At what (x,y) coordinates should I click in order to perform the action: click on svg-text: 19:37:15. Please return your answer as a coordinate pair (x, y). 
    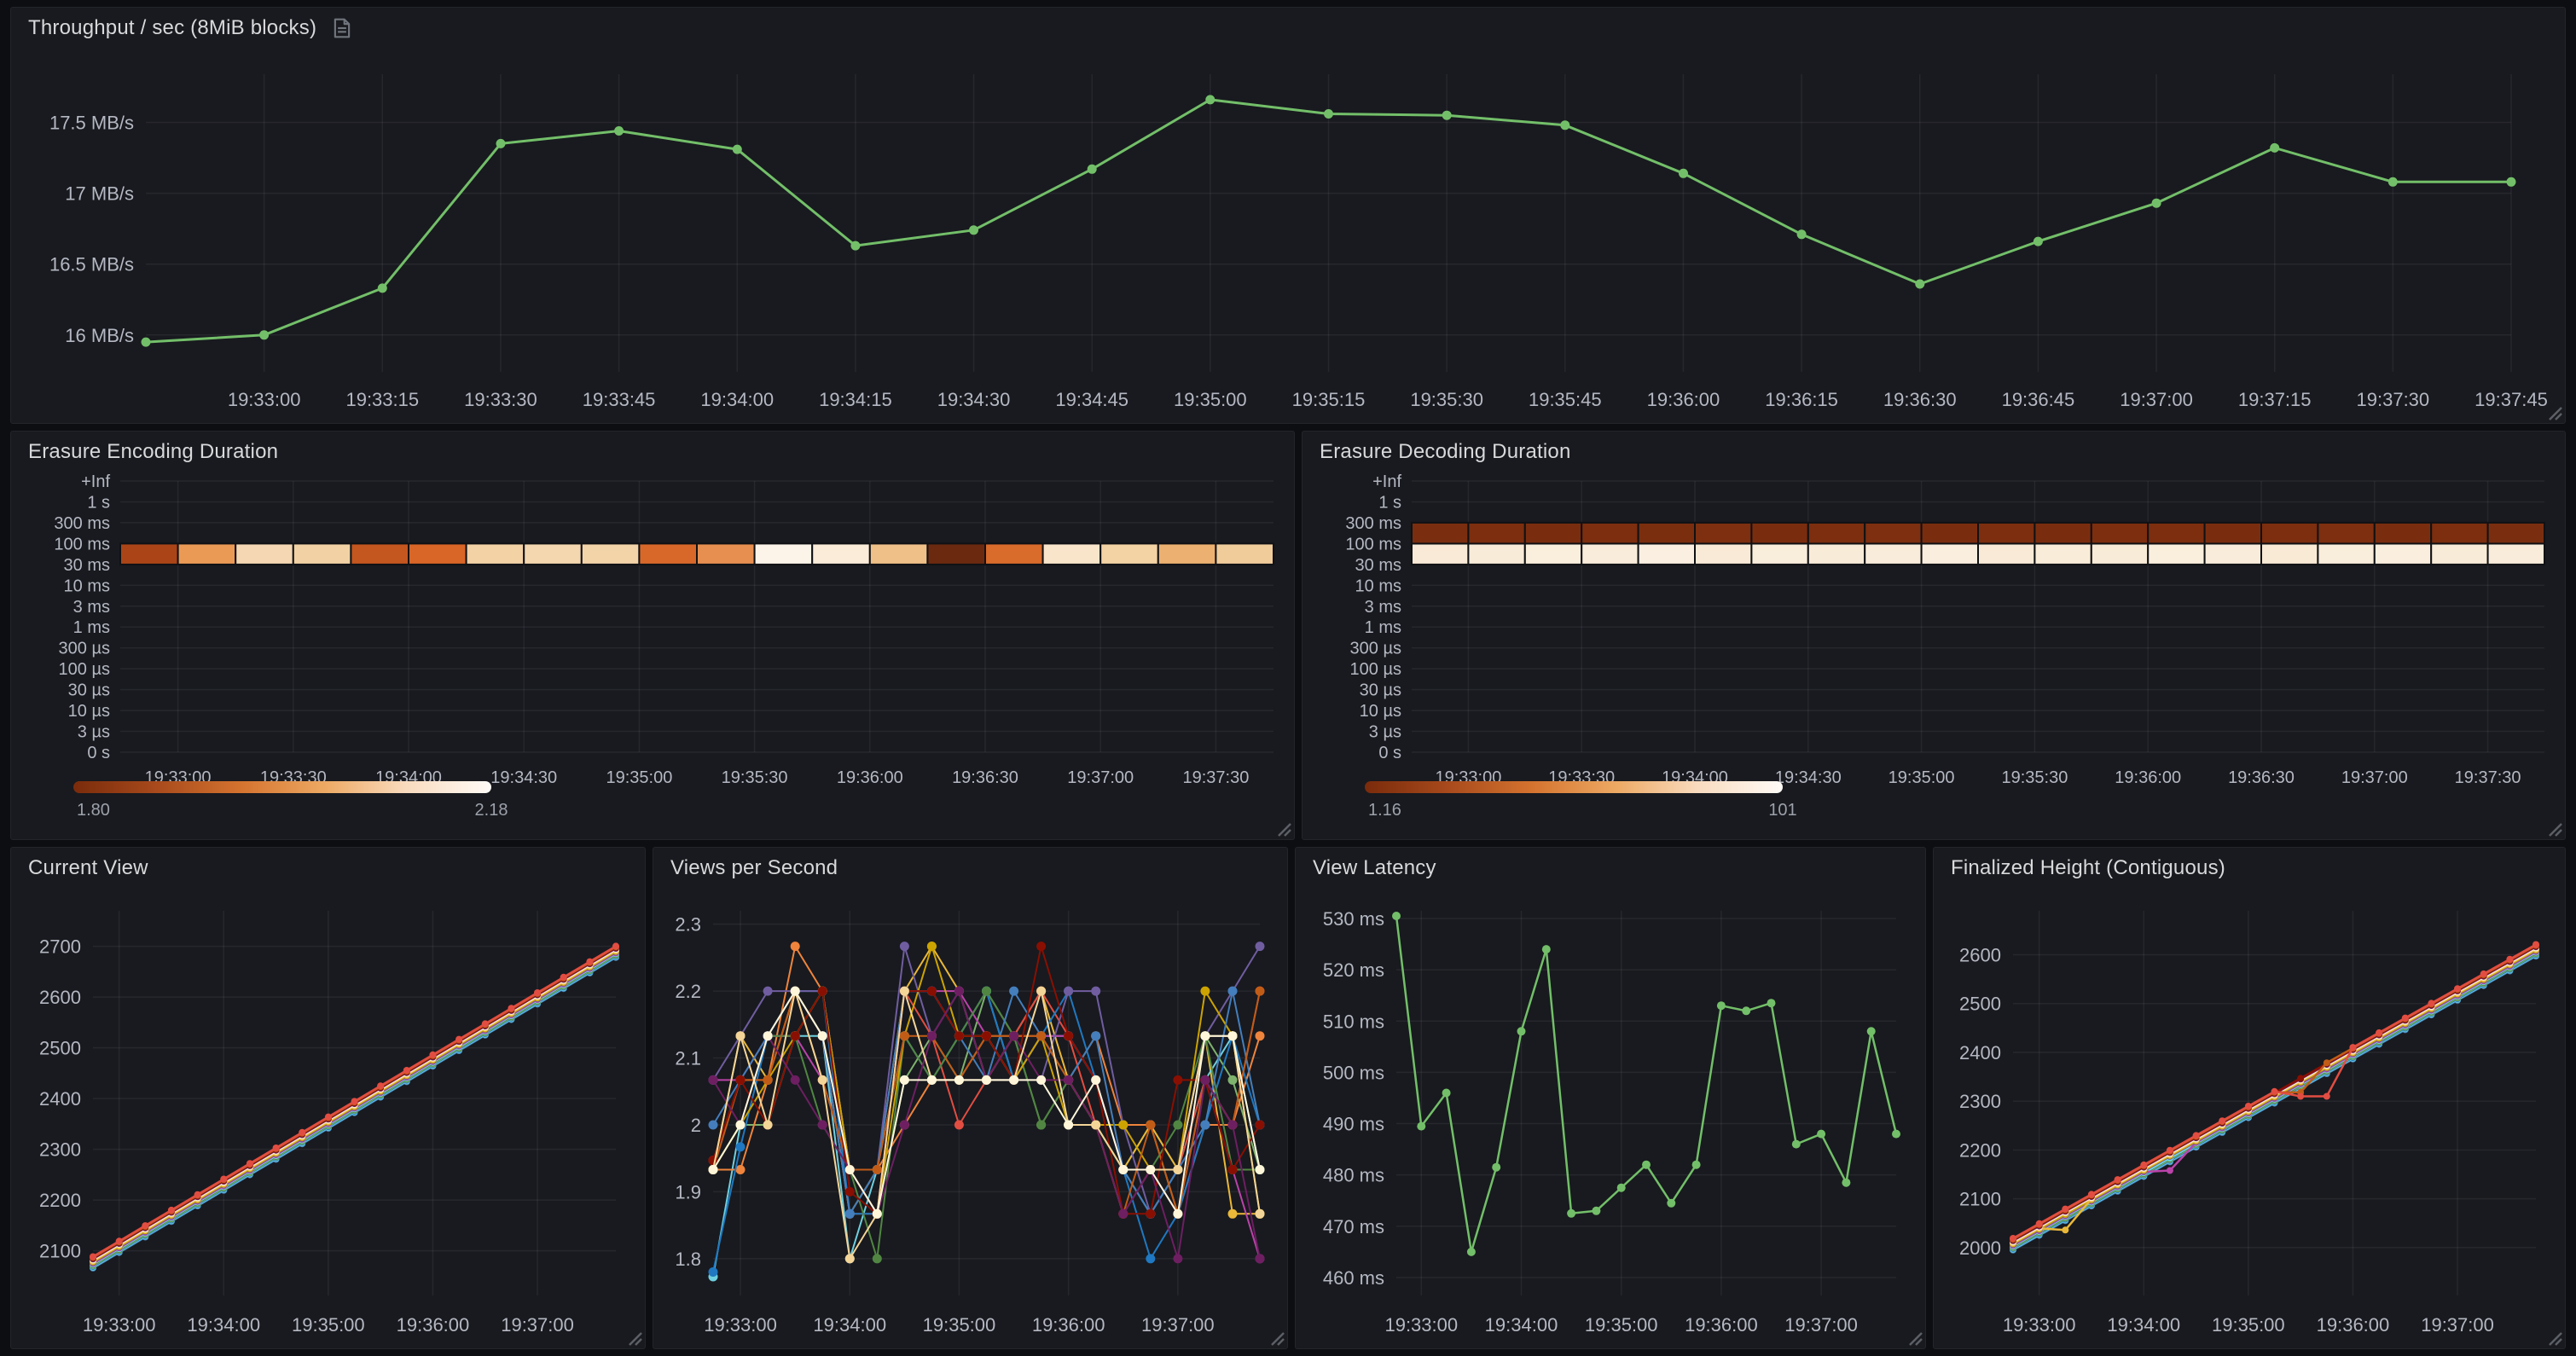
    Looking at the image, I should click on (2275, 399).